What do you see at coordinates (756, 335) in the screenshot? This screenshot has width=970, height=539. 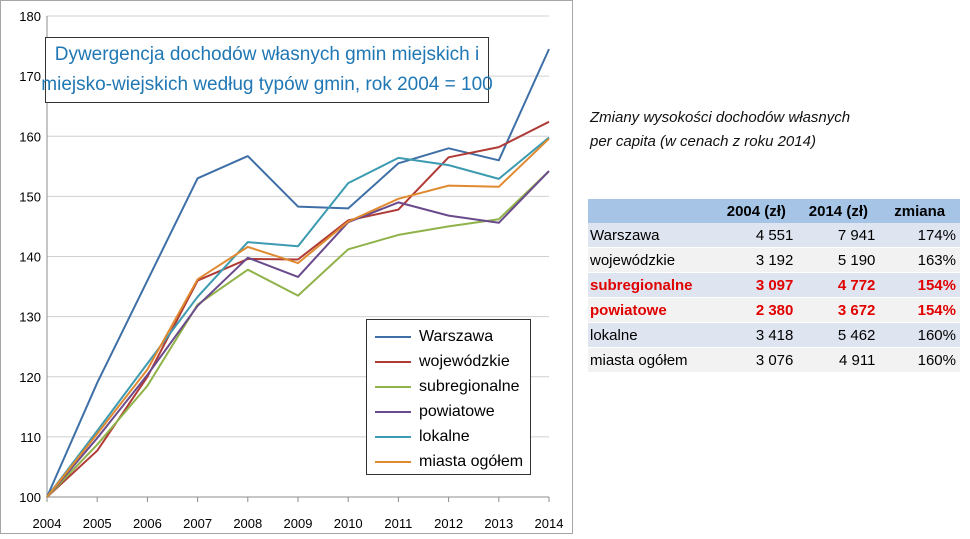 I see `value-2004-cell: 3 418` at bounding box center [756, 335].